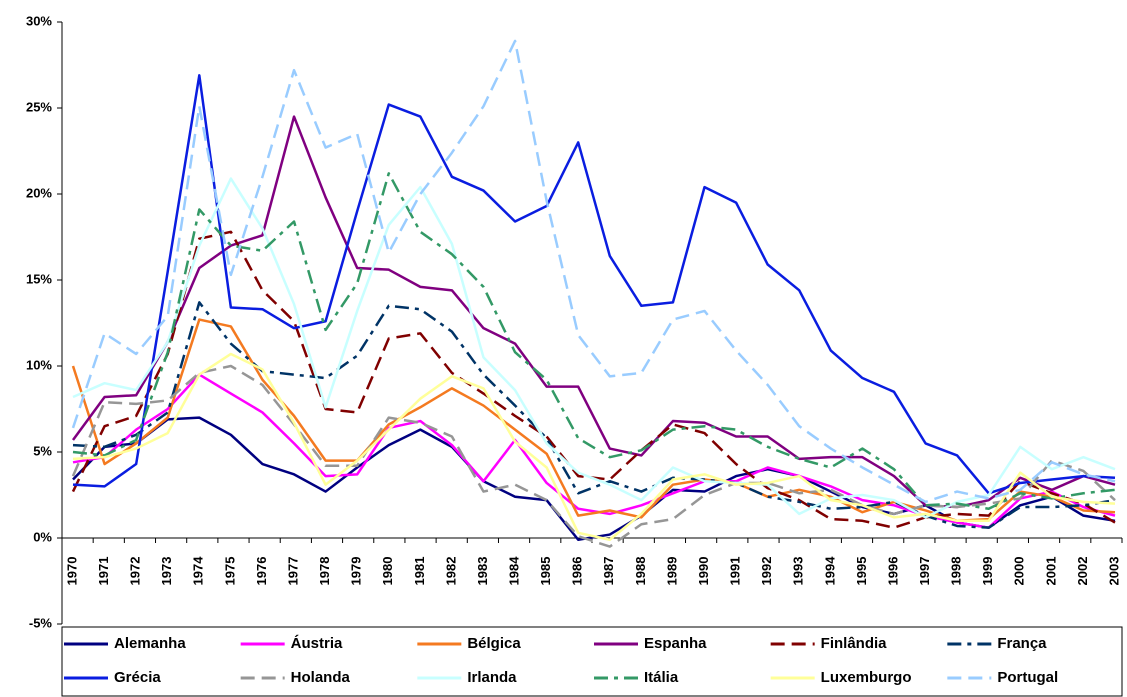 This screenshot has height=697, width=1127. What do you see at coordinates (1050, 571) in the screenshot?
I see `x-tick-label: 2001` at bounding box center [1050, 571].